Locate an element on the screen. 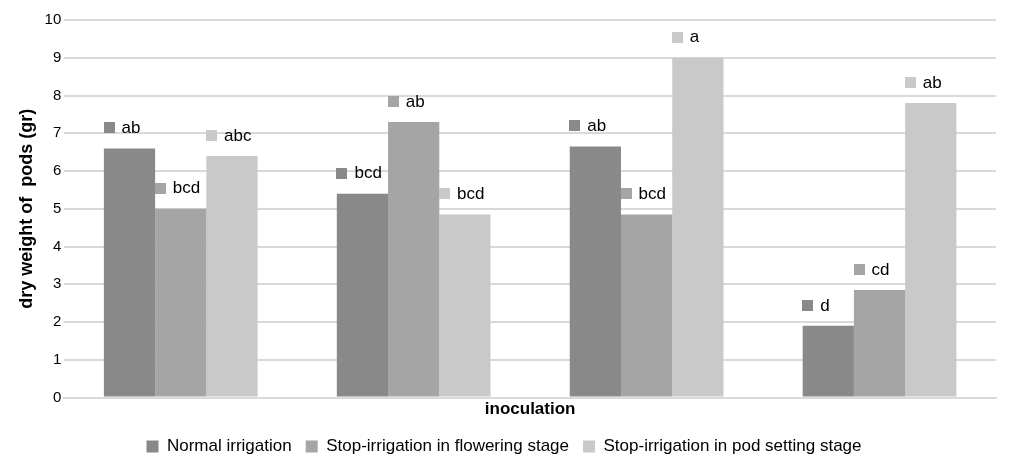 The image size is (1014, 473). y-tick-label: 2 is located at coordinates (57, 321).